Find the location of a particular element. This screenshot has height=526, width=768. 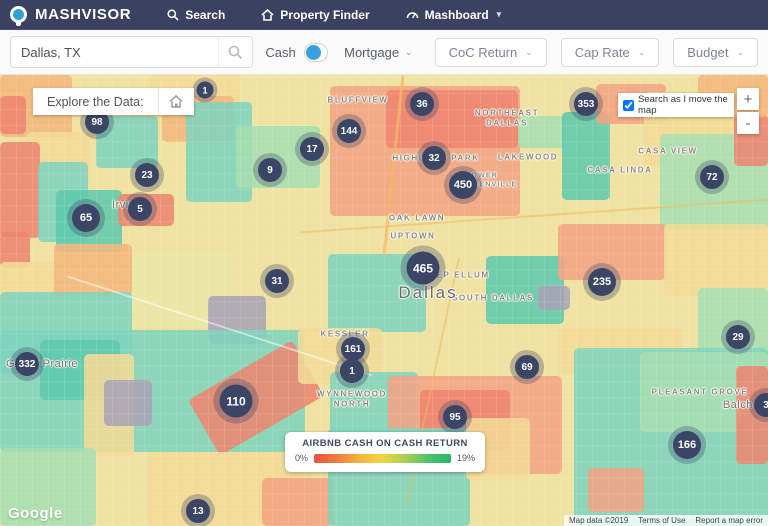

zoom-in-button: + is located at coordinates (748, 99).